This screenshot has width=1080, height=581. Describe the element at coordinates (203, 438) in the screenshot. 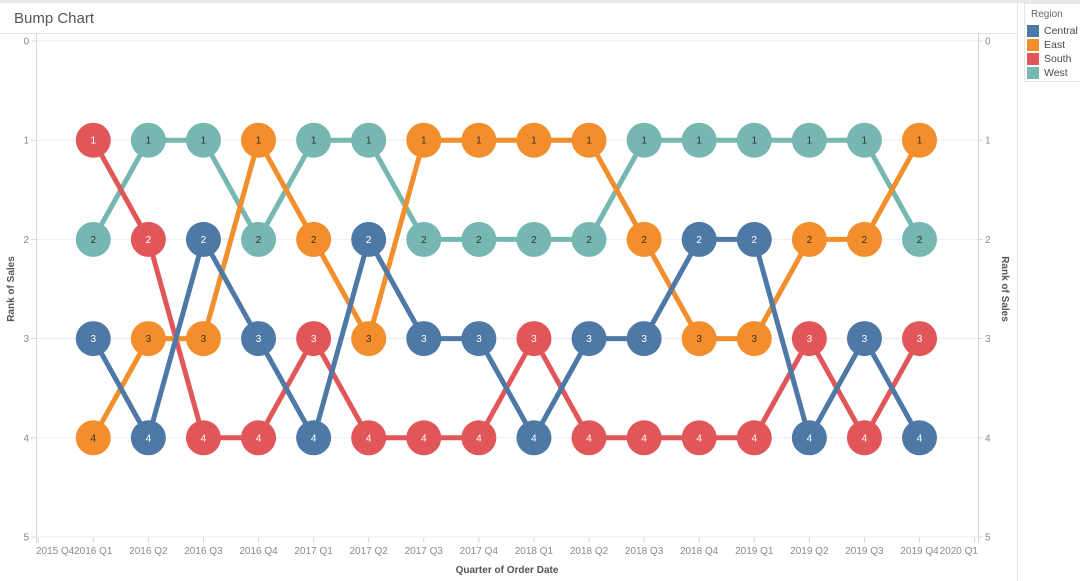

I see `mark-south-2016-q3` at that location.